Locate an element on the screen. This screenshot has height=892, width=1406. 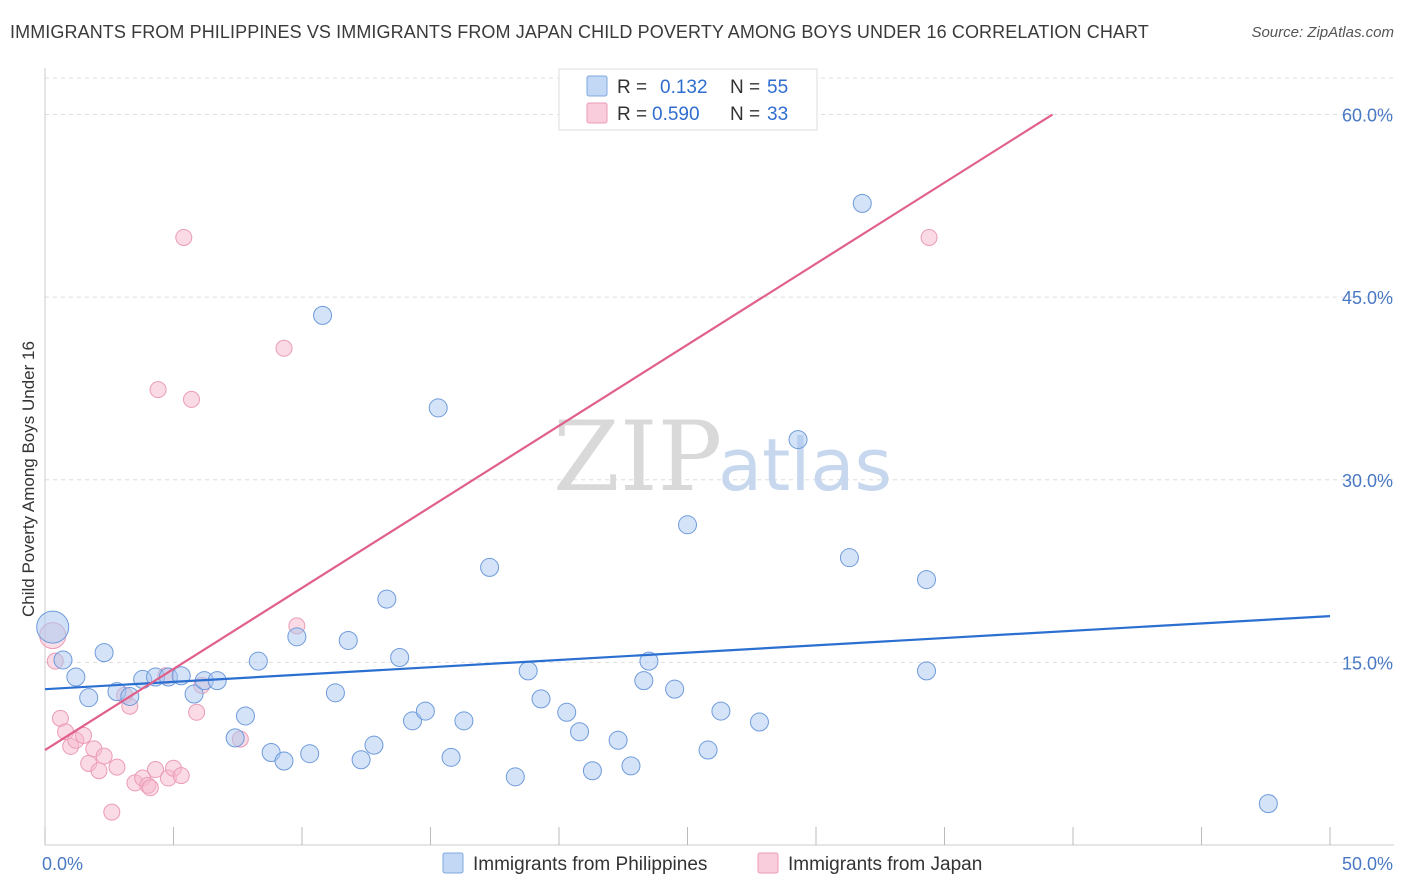
x-tick-label: 50.0% is located at coordinates (1367, 864).